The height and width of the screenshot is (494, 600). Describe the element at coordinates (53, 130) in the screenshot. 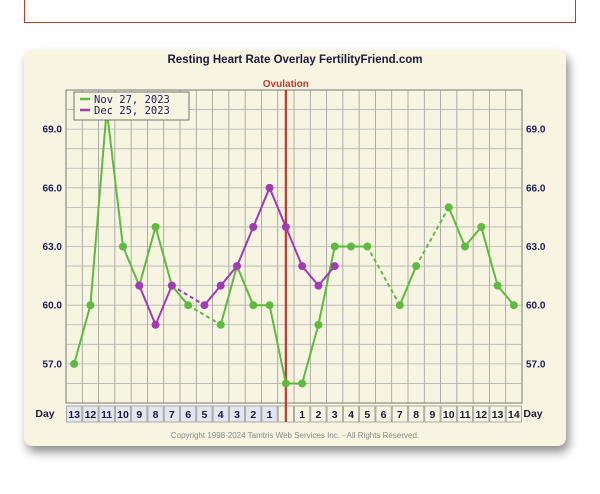

I see `y-tick-label-left: 69.0` at that location.